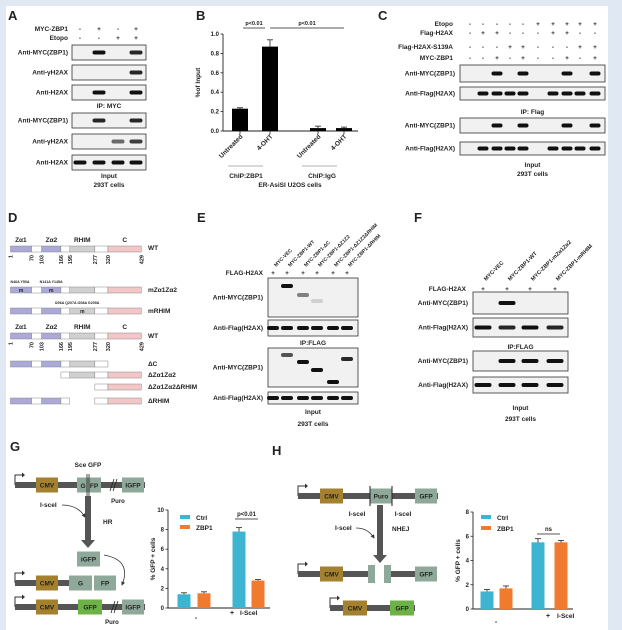 The height and width of the screenshot is (630, 622). Describe the element at coordinates (21, 327) in the screenshot. I see `domain-name: Zα1` at that location.